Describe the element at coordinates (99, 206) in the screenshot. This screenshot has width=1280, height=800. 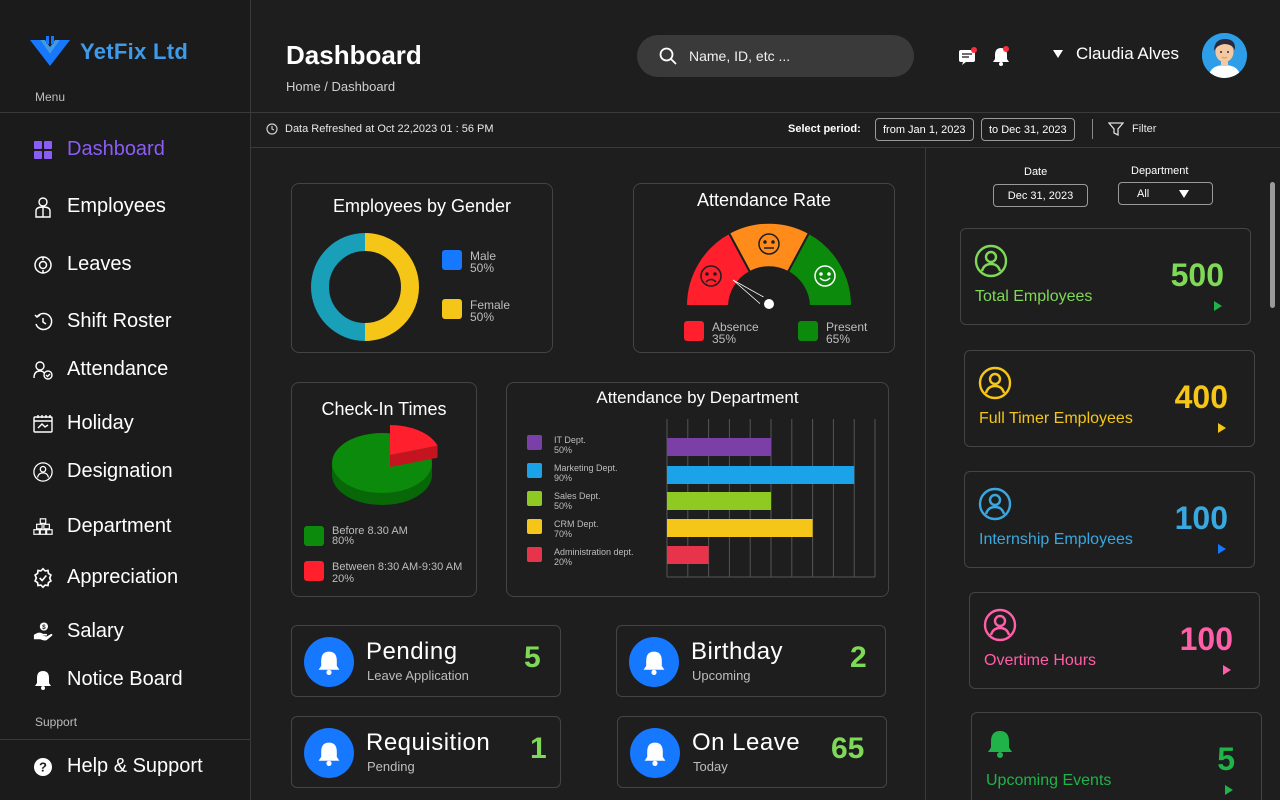
I see `sidebar-item-employees: Employees` at that location.